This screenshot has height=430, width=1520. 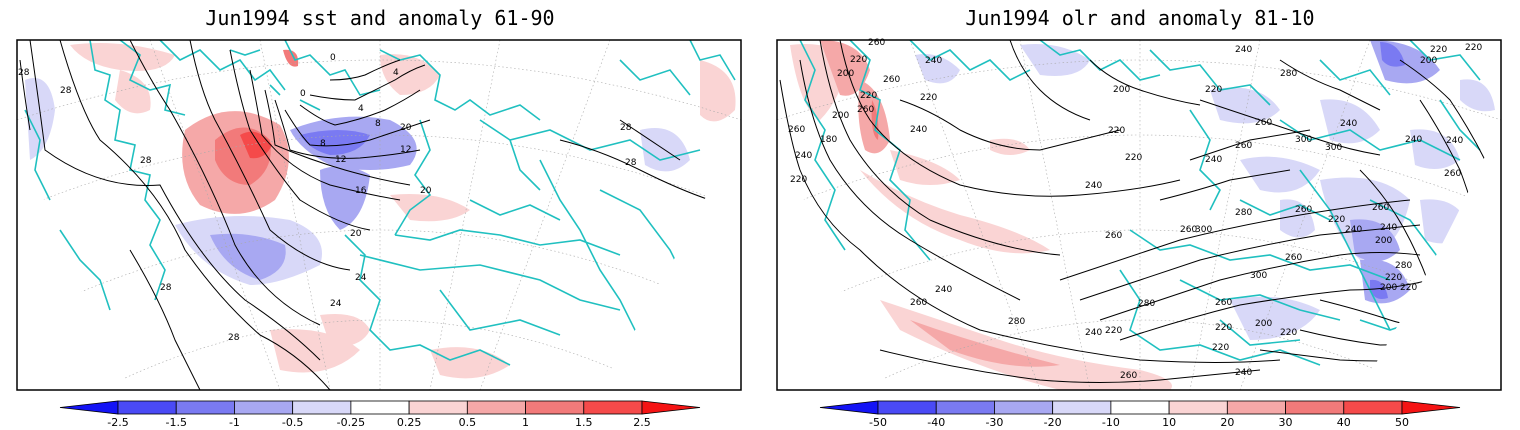 I want to click on olr-colorbar-tick-label: 20, so click(x=1227, y=422).